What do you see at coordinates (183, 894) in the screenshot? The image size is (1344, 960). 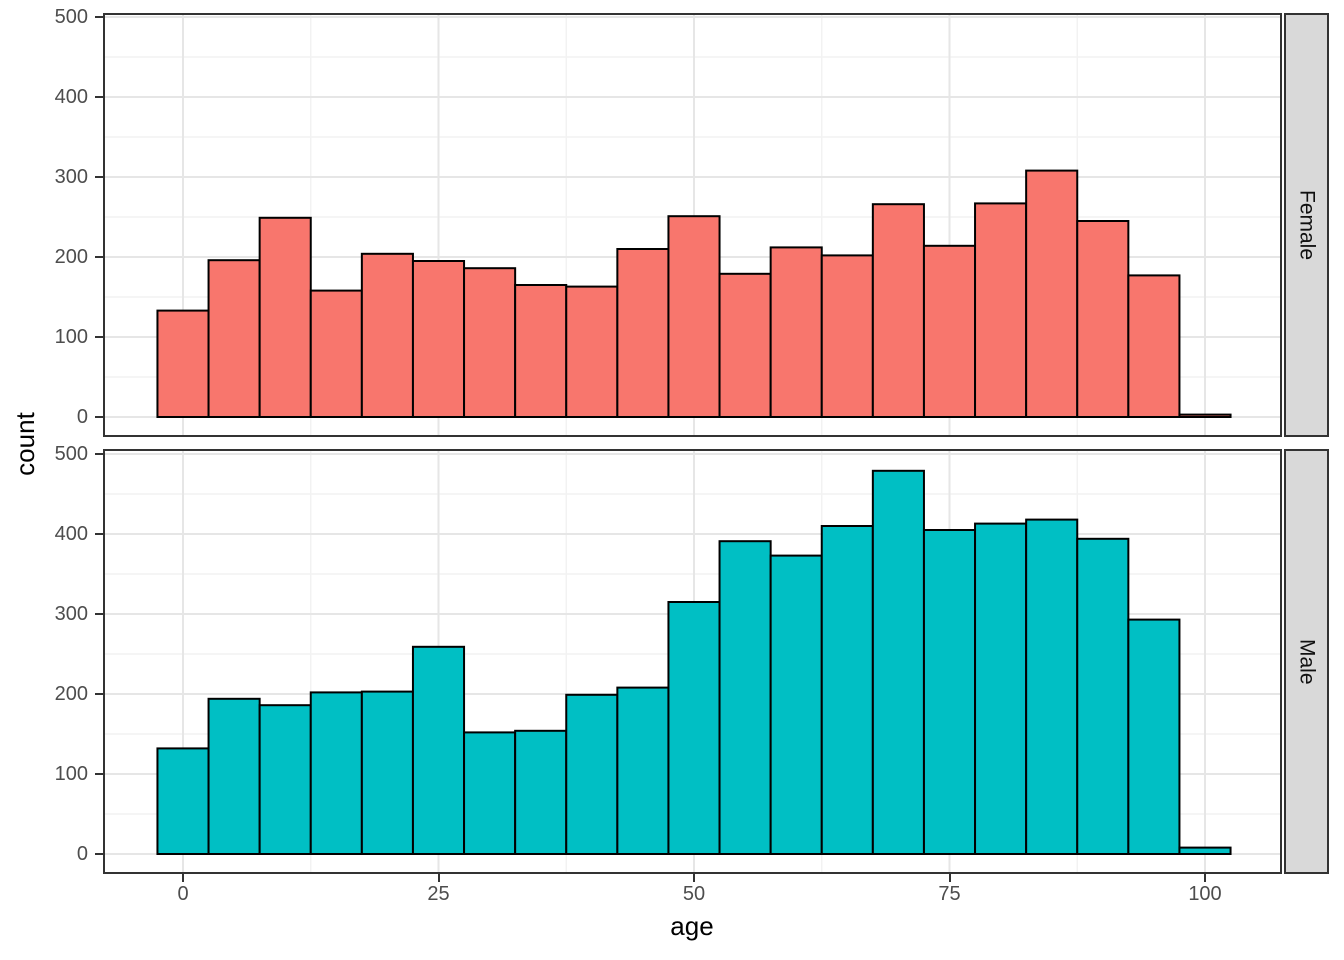 I see `x-tick-label: 0` at bounding box center [183, 894].